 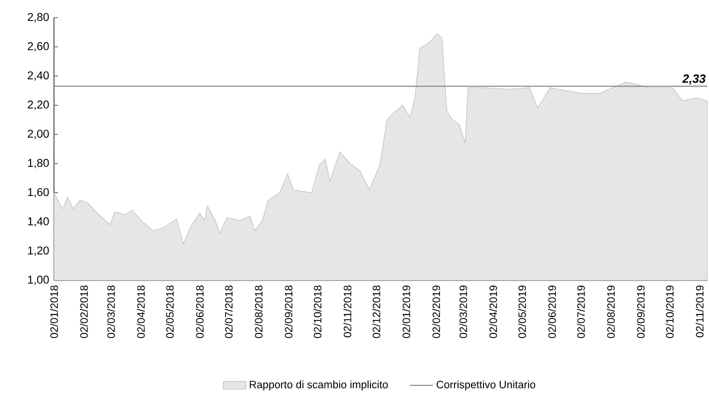 I want to click on x-tick-label: 02/05/2019, so click(x=522, y=312).